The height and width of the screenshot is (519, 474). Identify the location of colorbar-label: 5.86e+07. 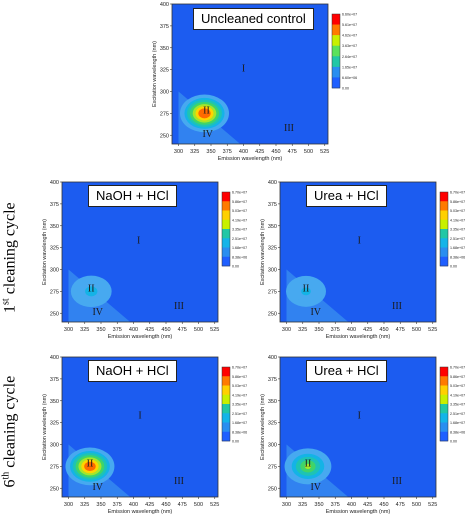
(457, 202).